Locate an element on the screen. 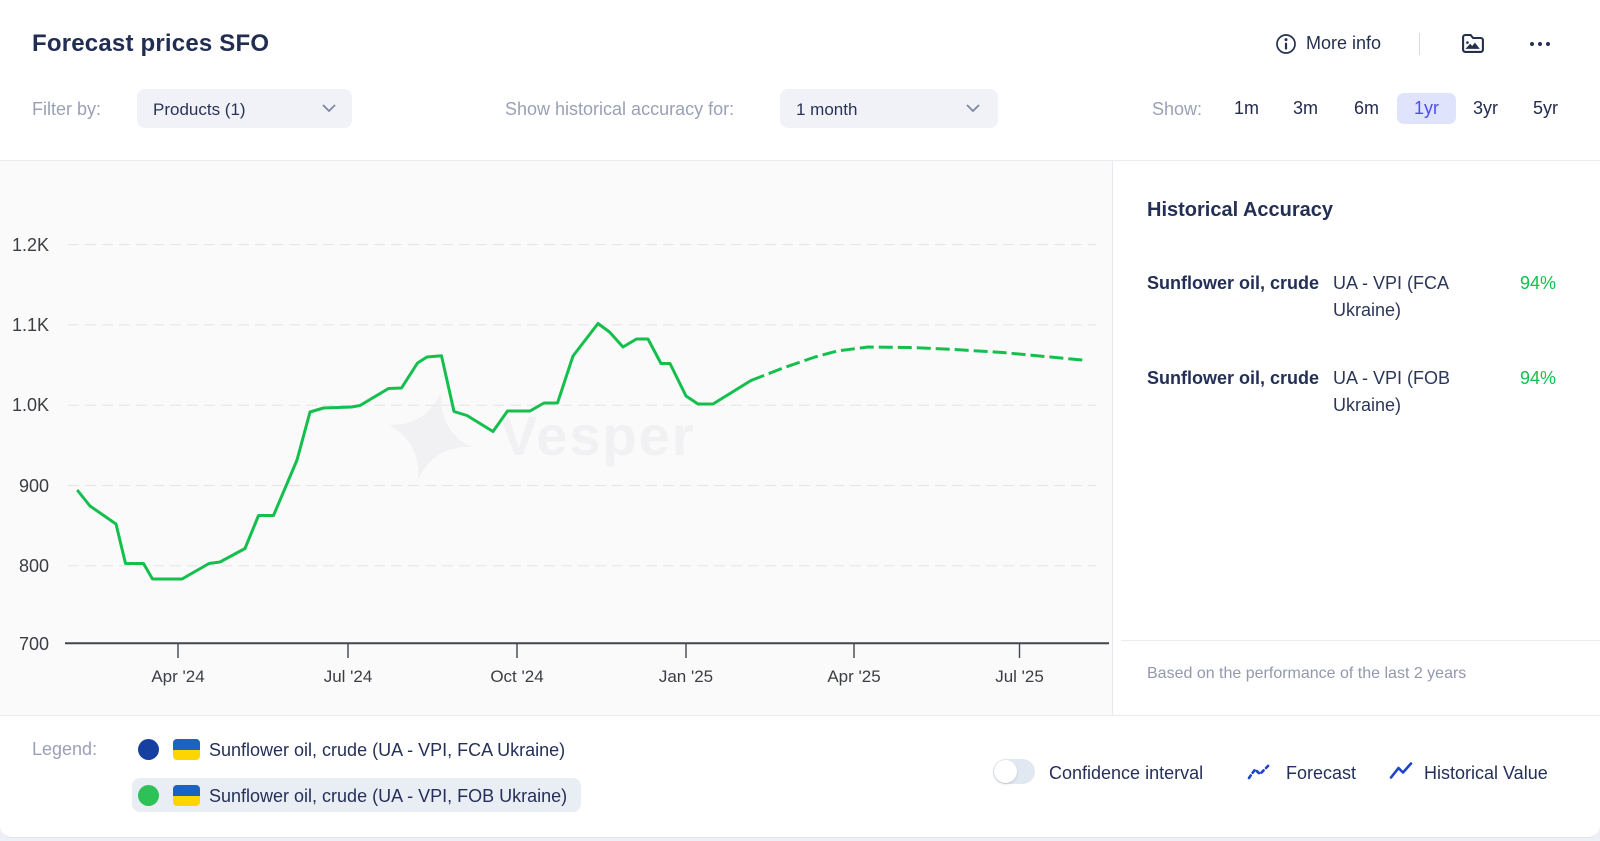  svg-text: 700 is located at coordinates (34, 644).